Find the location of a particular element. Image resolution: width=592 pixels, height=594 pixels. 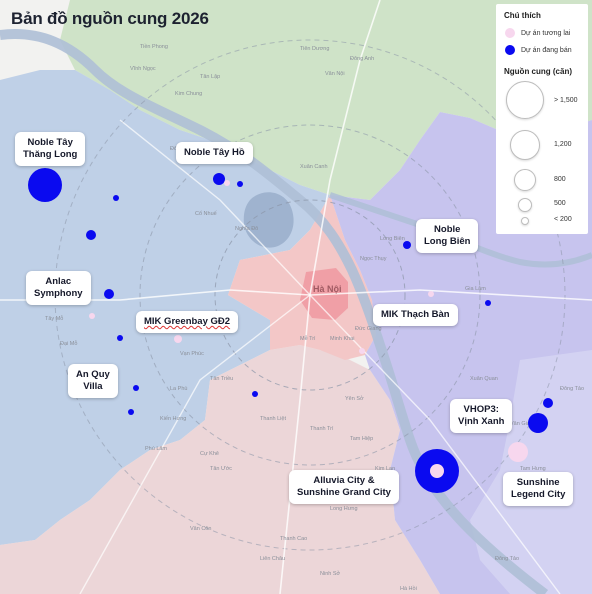

callout-label: MIK Thạch Bàn is located at coordinates (415, 314).